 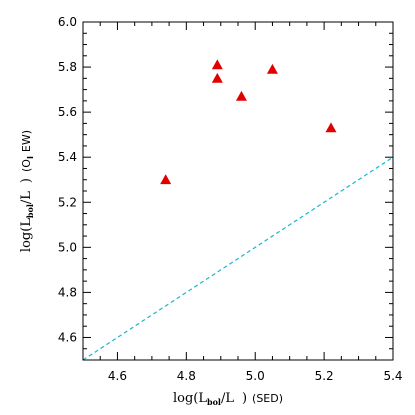 What do you see at coordinates (67, 22) in the screenshot?
I see `y-tick-label: 6.0` at bounding box center [67, 22].